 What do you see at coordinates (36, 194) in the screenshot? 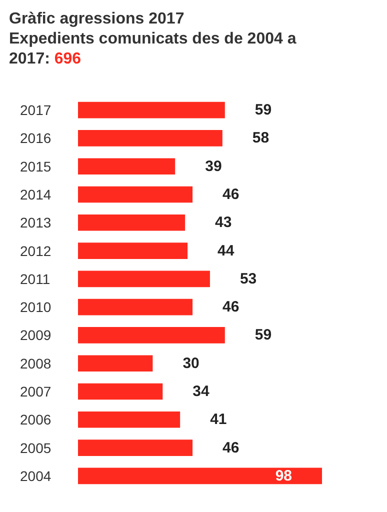
I see `y-tick-label: 2014` at bounding box center [36, 194].